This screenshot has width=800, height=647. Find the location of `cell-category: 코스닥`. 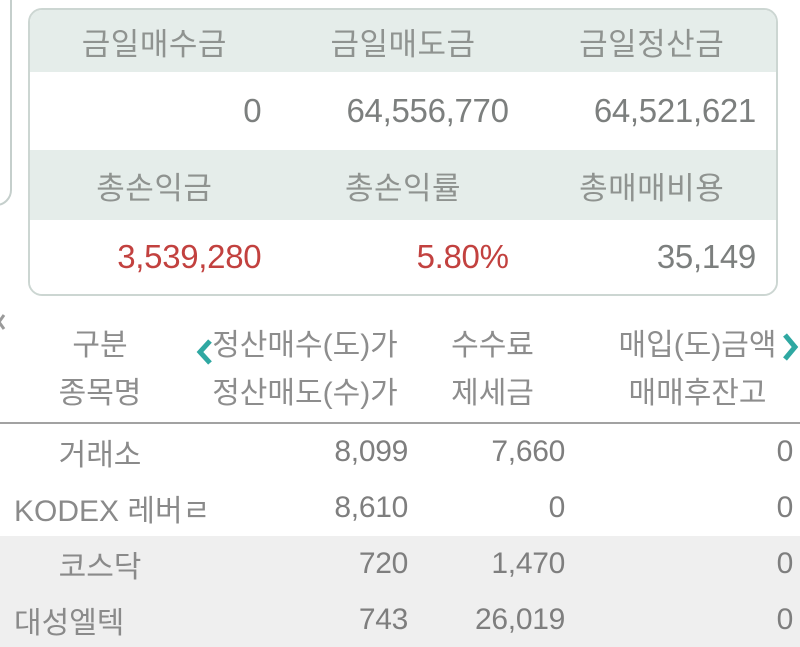

cell-category: 코스닥 is located at coordinates (100, 567).